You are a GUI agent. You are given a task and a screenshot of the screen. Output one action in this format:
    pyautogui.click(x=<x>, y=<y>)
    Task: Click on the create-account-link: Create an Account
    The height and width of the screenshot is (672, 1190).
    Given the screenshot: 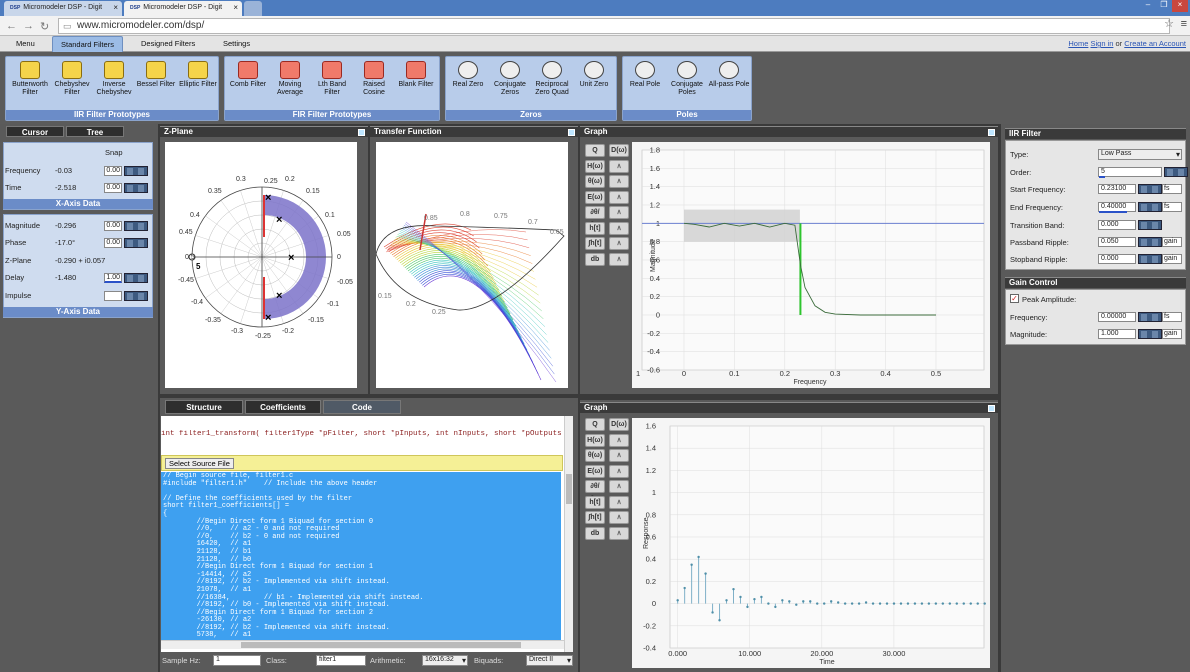 What is the action you would take?
    pyautogui.click(x=1155, y=43)
    